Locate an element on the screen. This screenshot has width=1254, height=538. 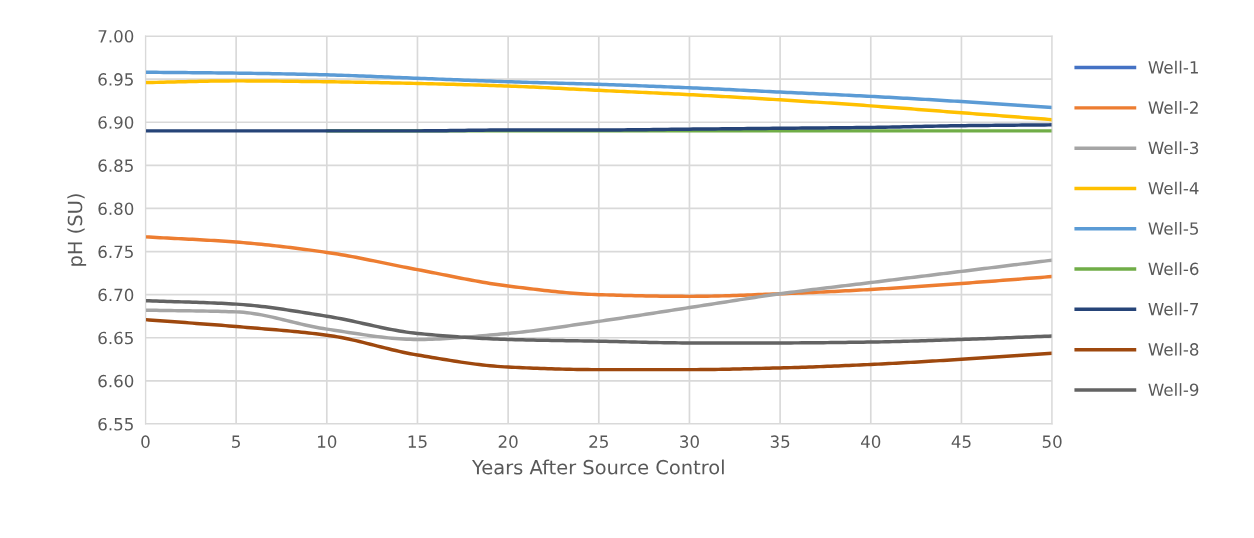
y-tick-label: 6.95 is located at coordinates (115, 79).